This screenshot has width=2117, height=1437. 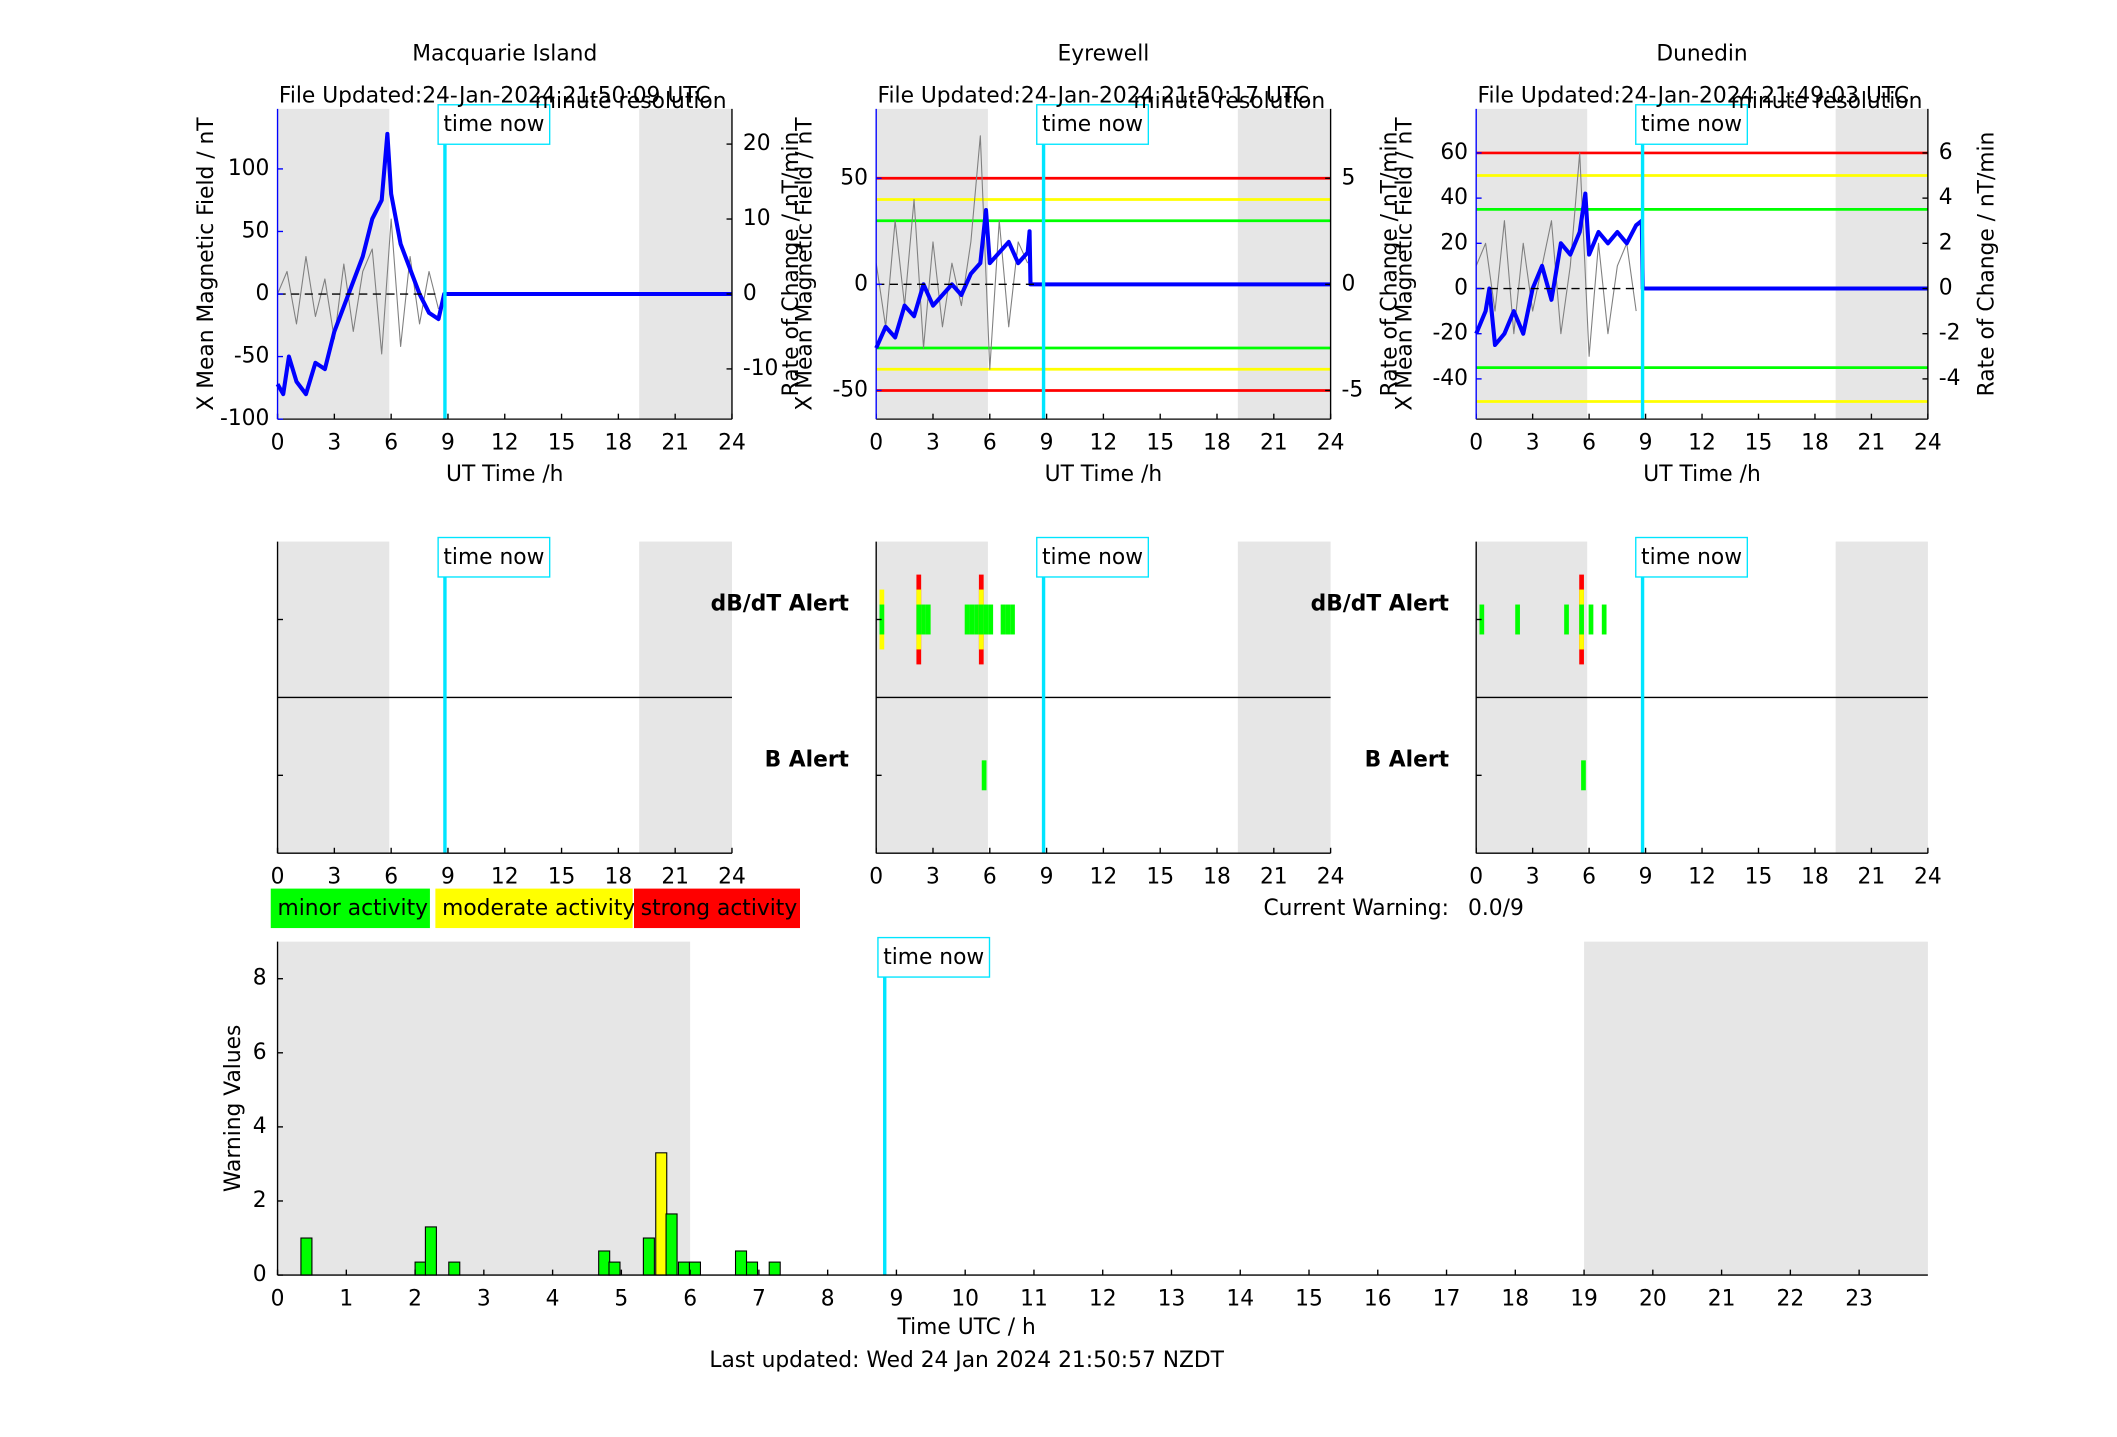 What do you see at coordinates (346, 1299) in the screenshot?
I see `x-tick-label: 1` at bounding box center [346, 1299].